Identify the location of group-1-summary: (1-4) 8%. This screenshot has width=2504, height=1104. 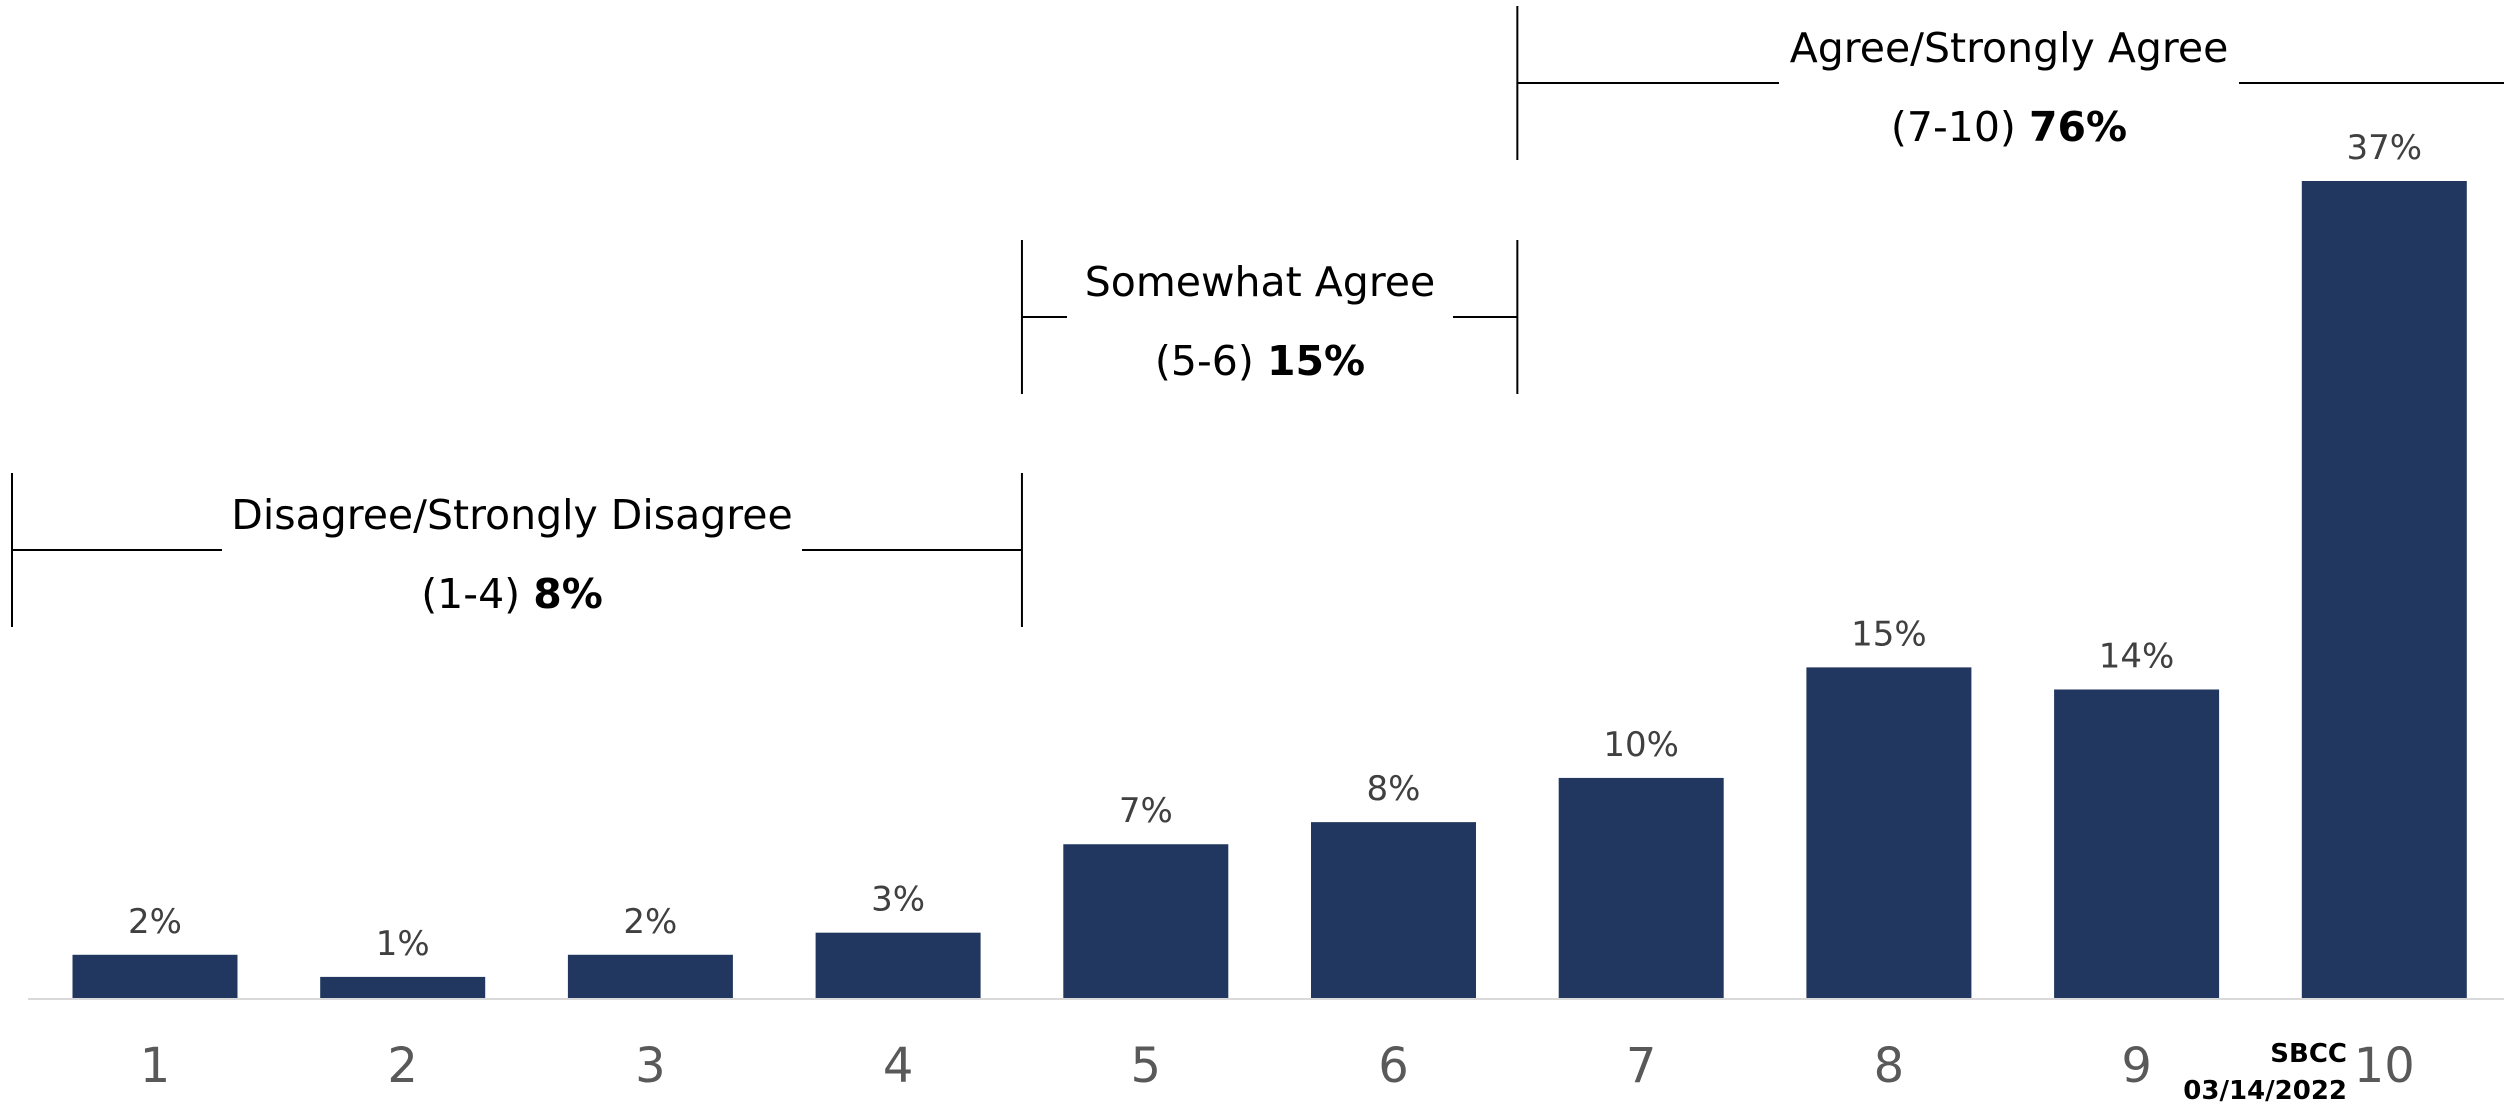
(512, 594).